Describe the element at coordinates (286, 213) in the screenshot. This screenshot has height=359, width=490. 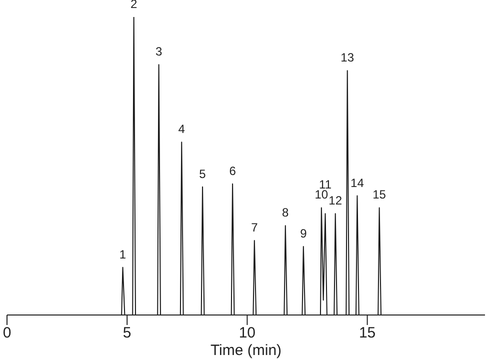
I see `annotation: 8` at that location.